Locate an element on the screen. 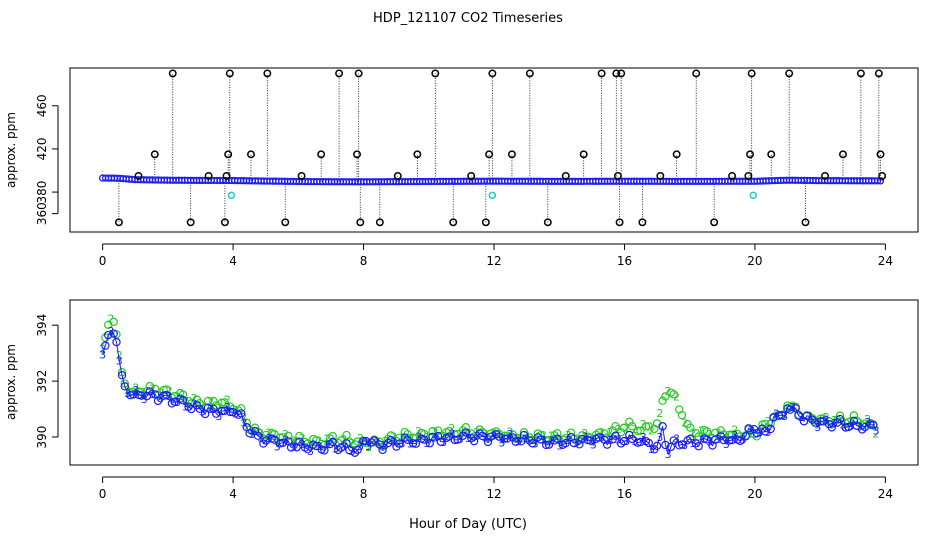 The width and height of the screenshot is (936, 540). bottom-x-tick-label: 0 is located at coordinates (103, 494).